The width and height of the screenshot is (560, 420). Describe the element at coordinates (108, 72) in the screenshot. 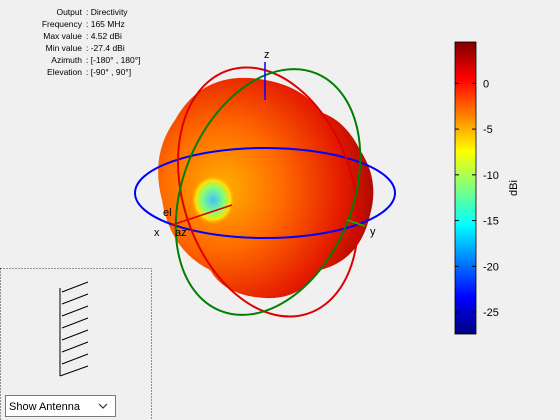

I see `info-value: : [-90° , 90°]` at that location.